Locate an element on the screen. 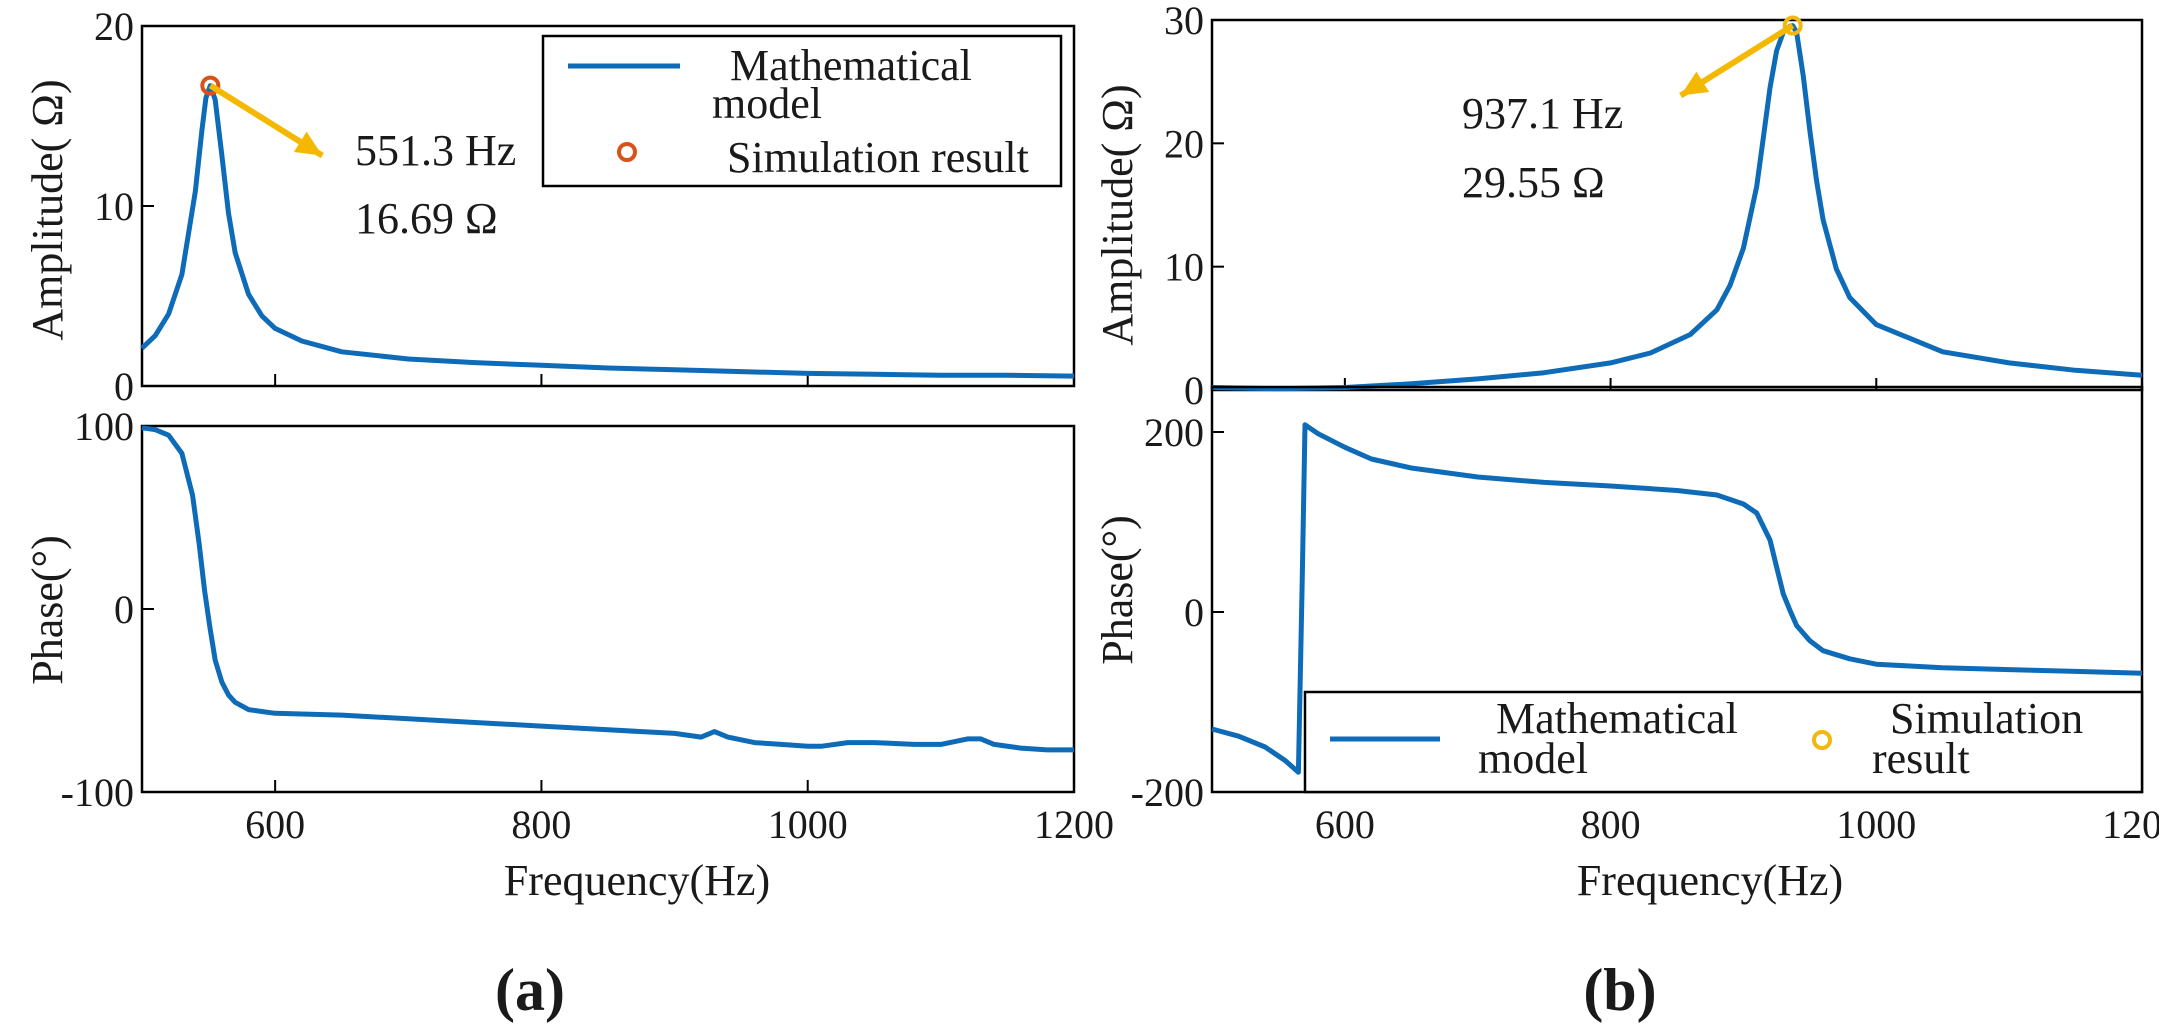 The image size is (2159, 1036). panel-b-legend-box is located at coordinates (1723, 742).